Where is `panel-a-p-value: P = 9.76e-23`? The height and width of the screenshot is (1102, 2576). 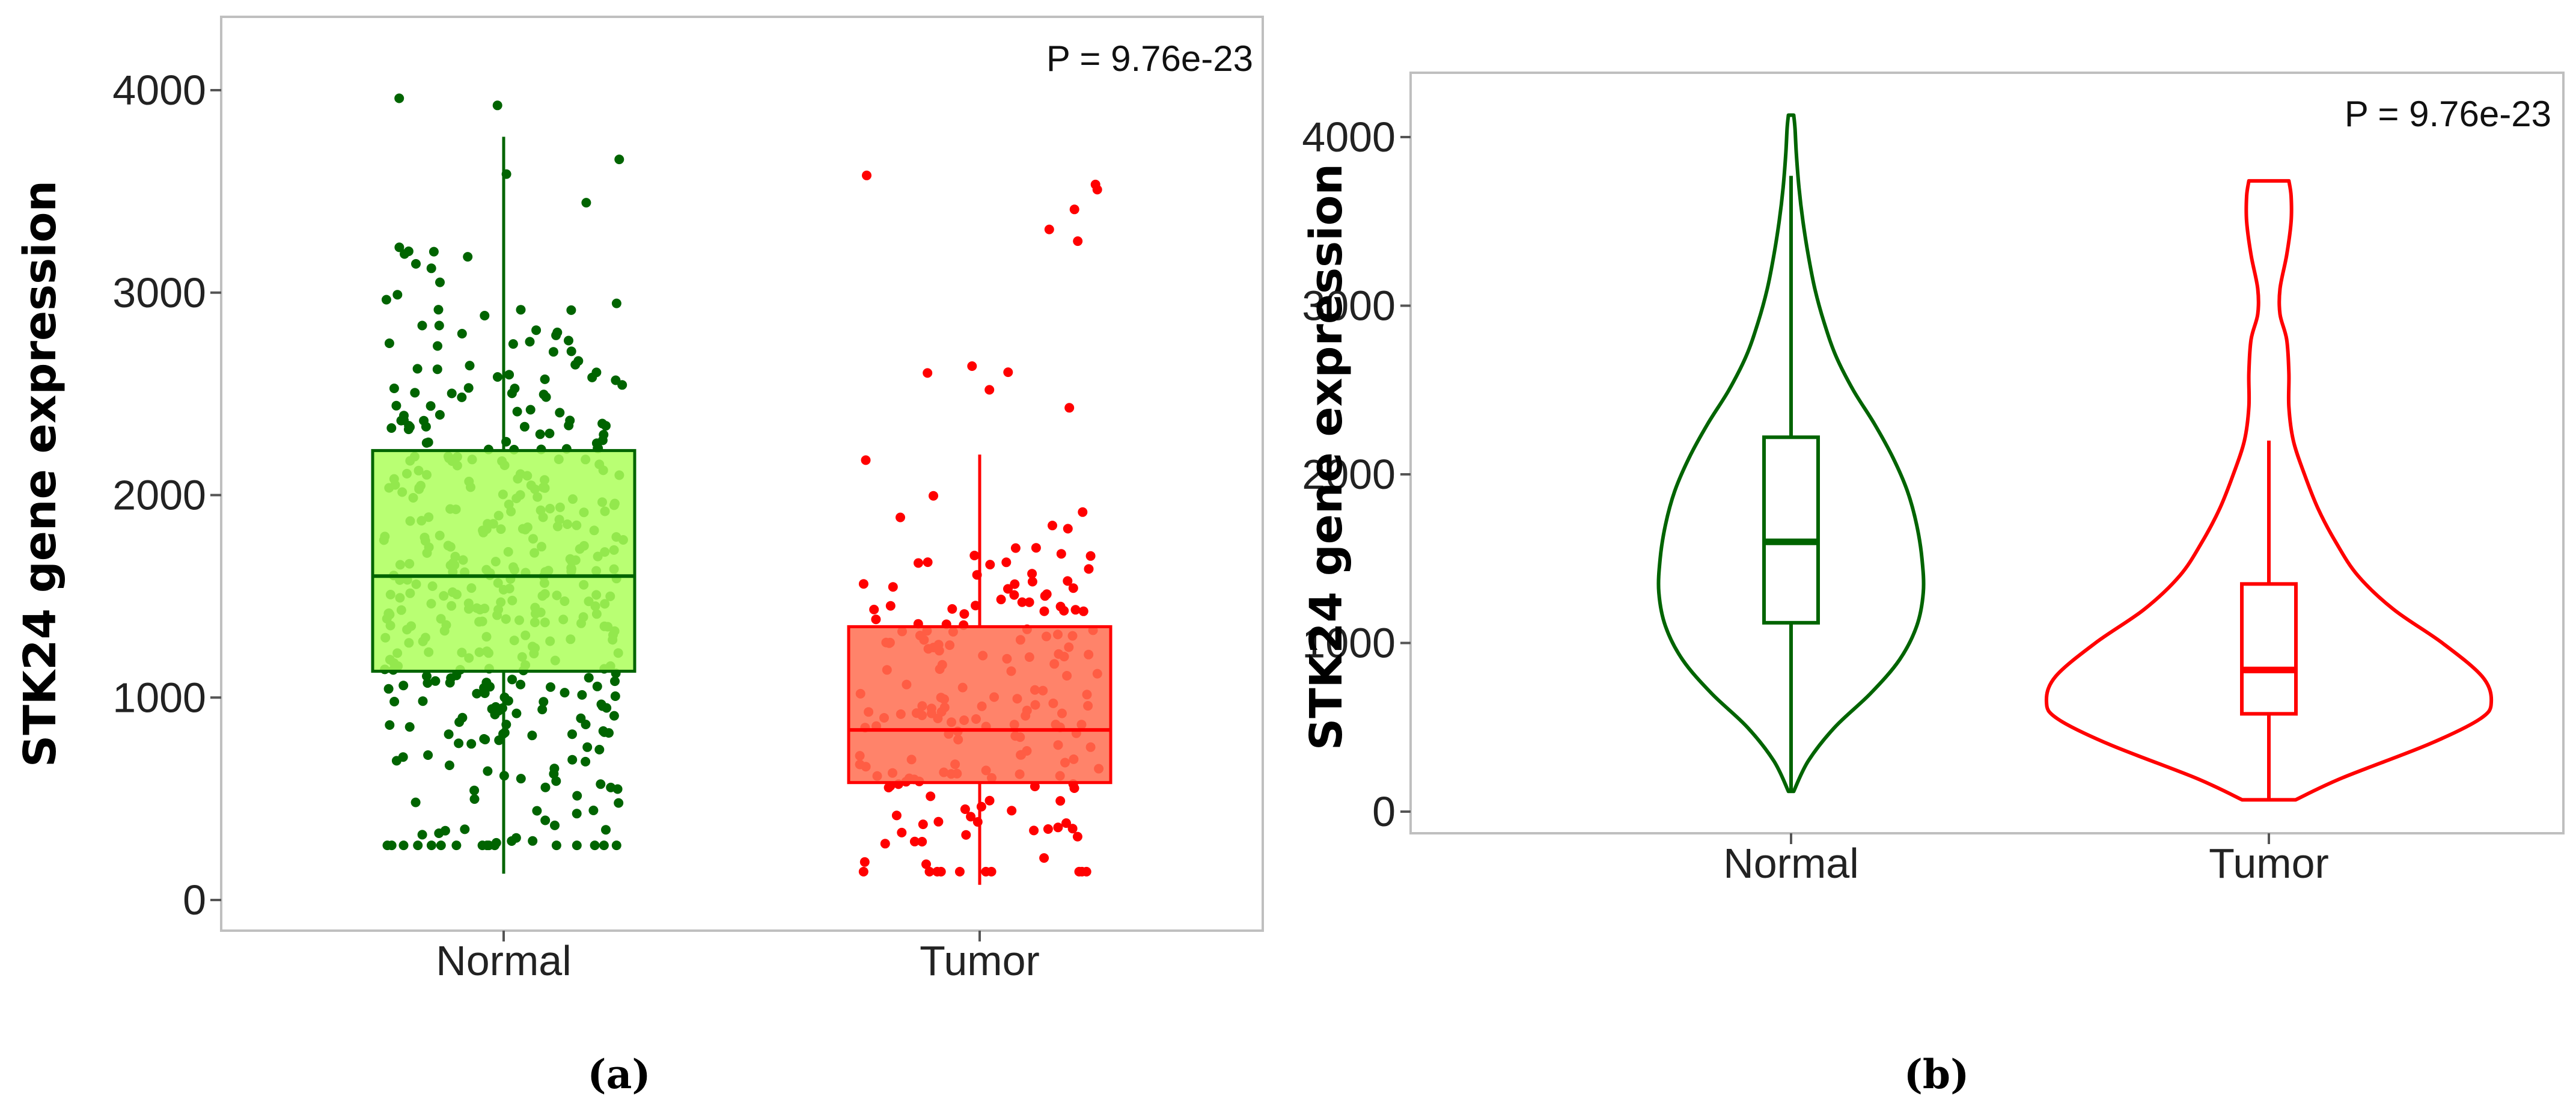
panel-a-p-value: P = 9.76e-23 is located at coordinates (1149, 58).